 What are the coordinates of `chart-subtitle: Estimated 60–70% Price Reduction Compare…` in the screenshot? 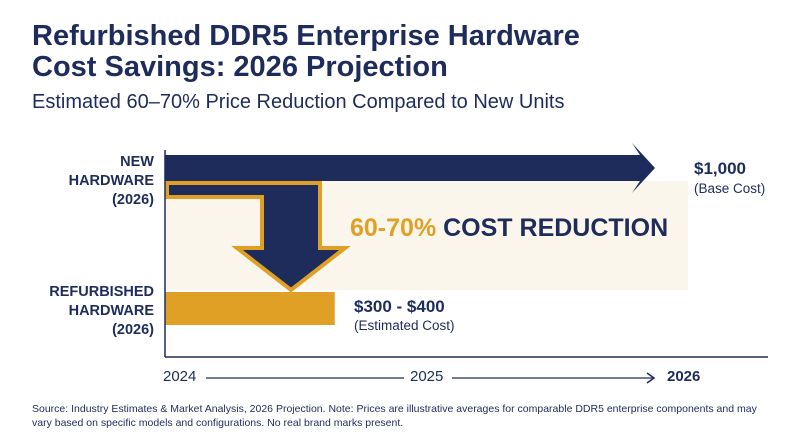 It's located at (298, 102).